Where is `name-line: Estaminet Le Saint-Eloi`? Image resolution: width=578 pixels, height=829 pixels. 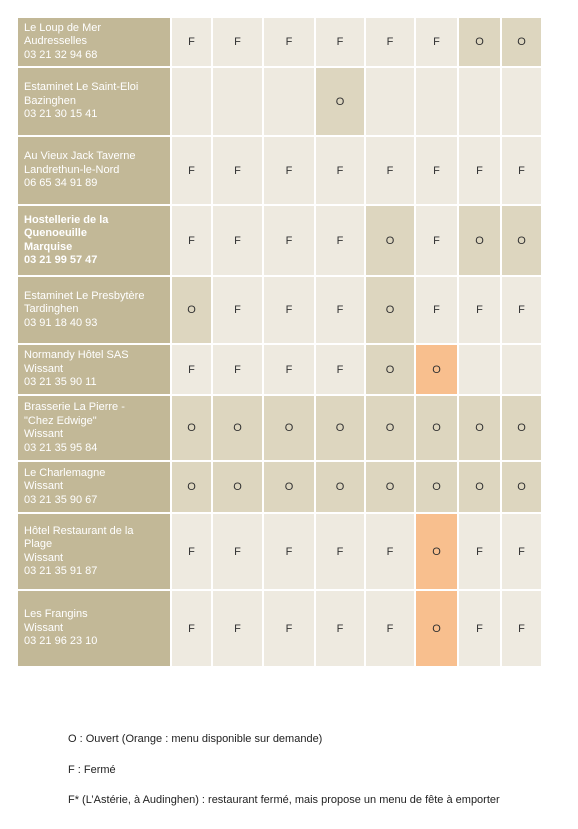 name-line: Estaminet Le Saint-Eloi is located at coordinates (81, 87).